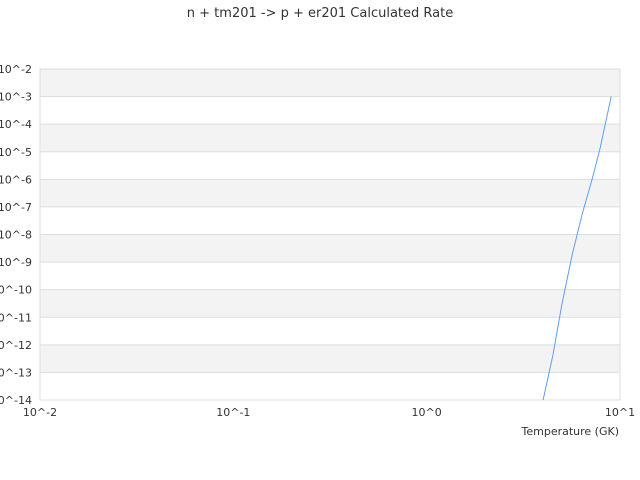 The height and width of the screenshot is (480, 640). Describe the element at coordinates (620, 412) in the screenshot. I see `x-tick-label: 10^1` at that location.